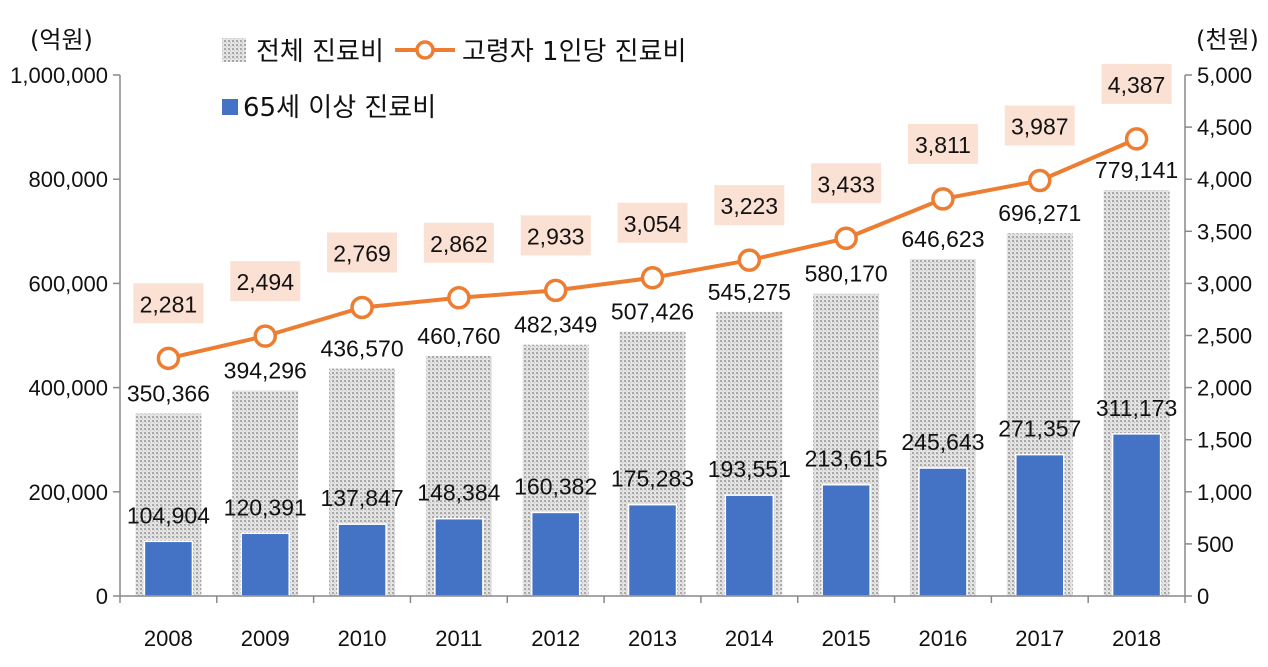  I want to click on line-marker-2009, so click(265, 336).